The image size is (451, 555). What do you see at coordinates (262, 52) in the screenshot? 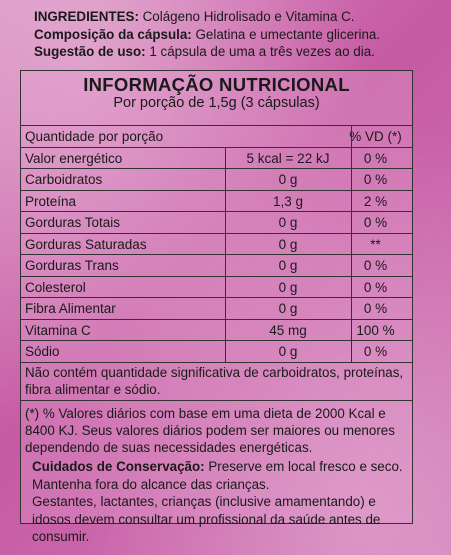
I see `usage-value: 1 cápsula de uma a três vezes ao dia.` at bounding box center [262, 52].